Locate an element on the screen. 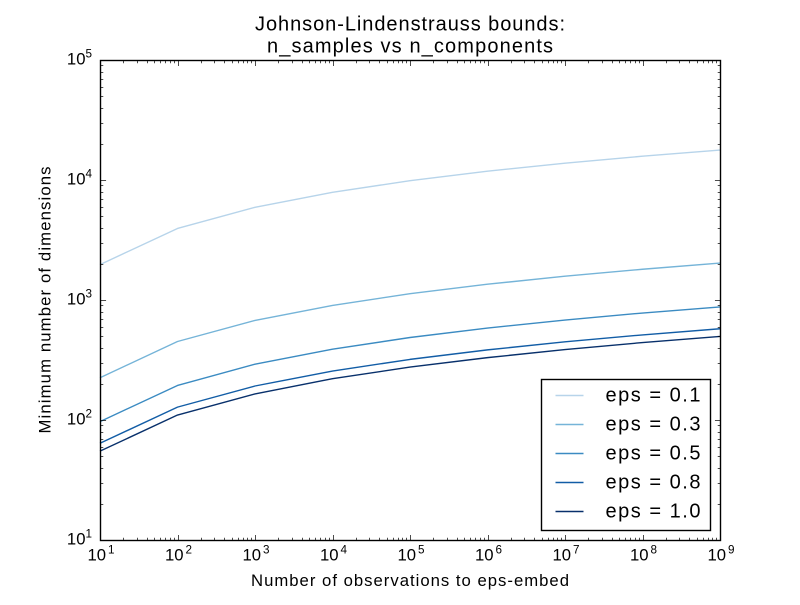  svg-text: eps = 0.8 is located at coordinates (653, 483).